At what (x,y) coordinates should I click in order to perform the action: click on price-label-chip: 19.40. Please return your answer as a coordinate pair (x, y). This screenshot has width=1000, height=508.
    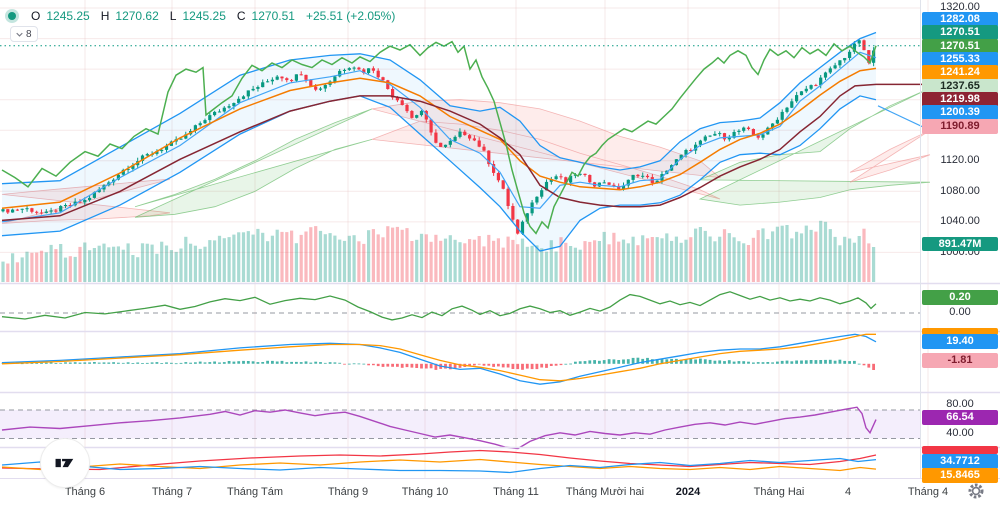
    Looking at the image, I should click on (960, 341).